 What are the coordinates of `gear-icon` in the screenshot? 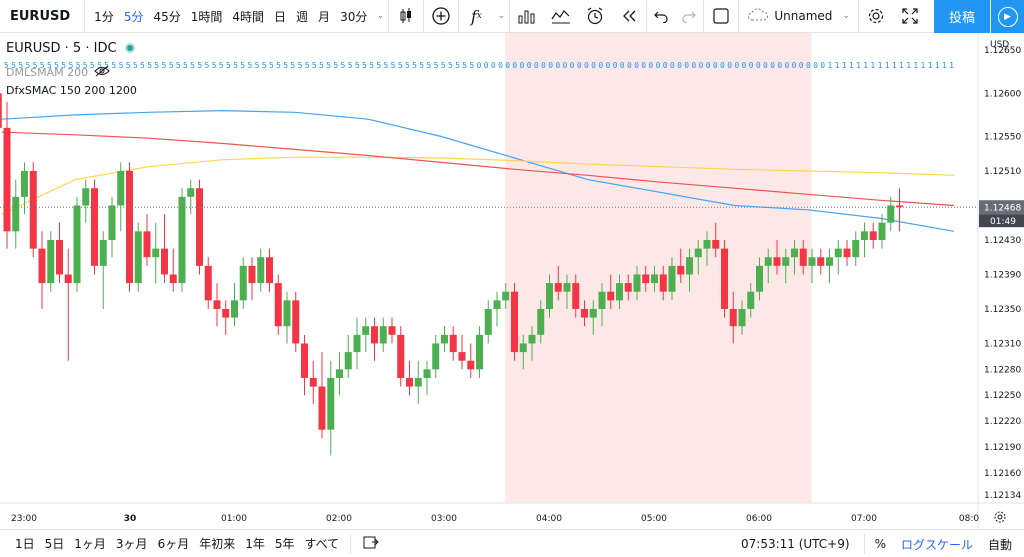 It's located at (876, 16).